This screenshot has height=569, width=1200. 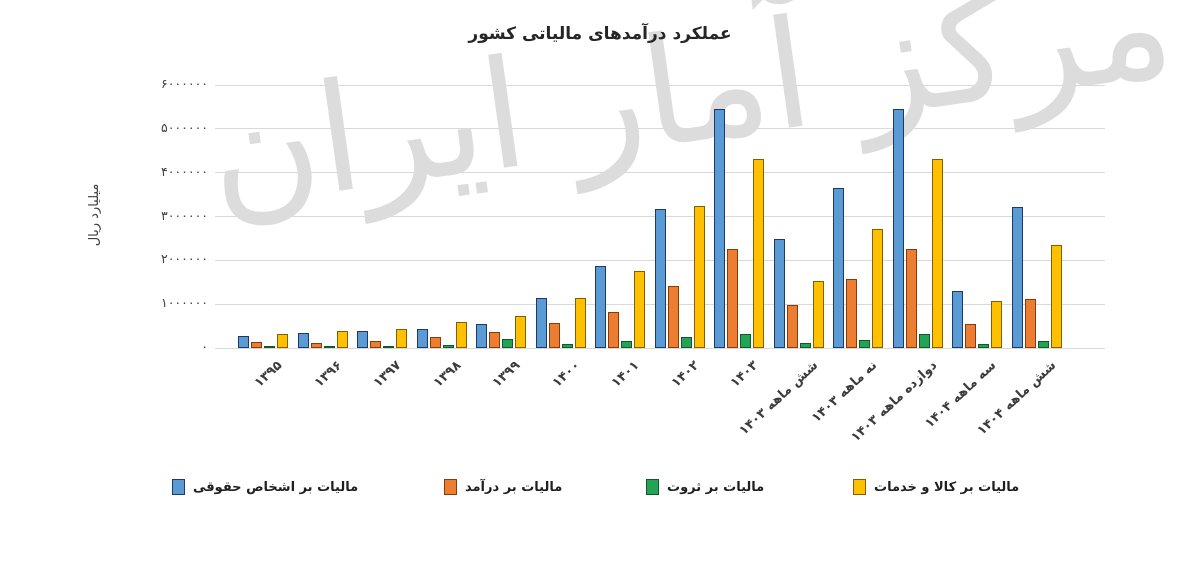 I want to click on legend-item-4: مالیات بر کالا و خدمات, so click(x=936, y=487).